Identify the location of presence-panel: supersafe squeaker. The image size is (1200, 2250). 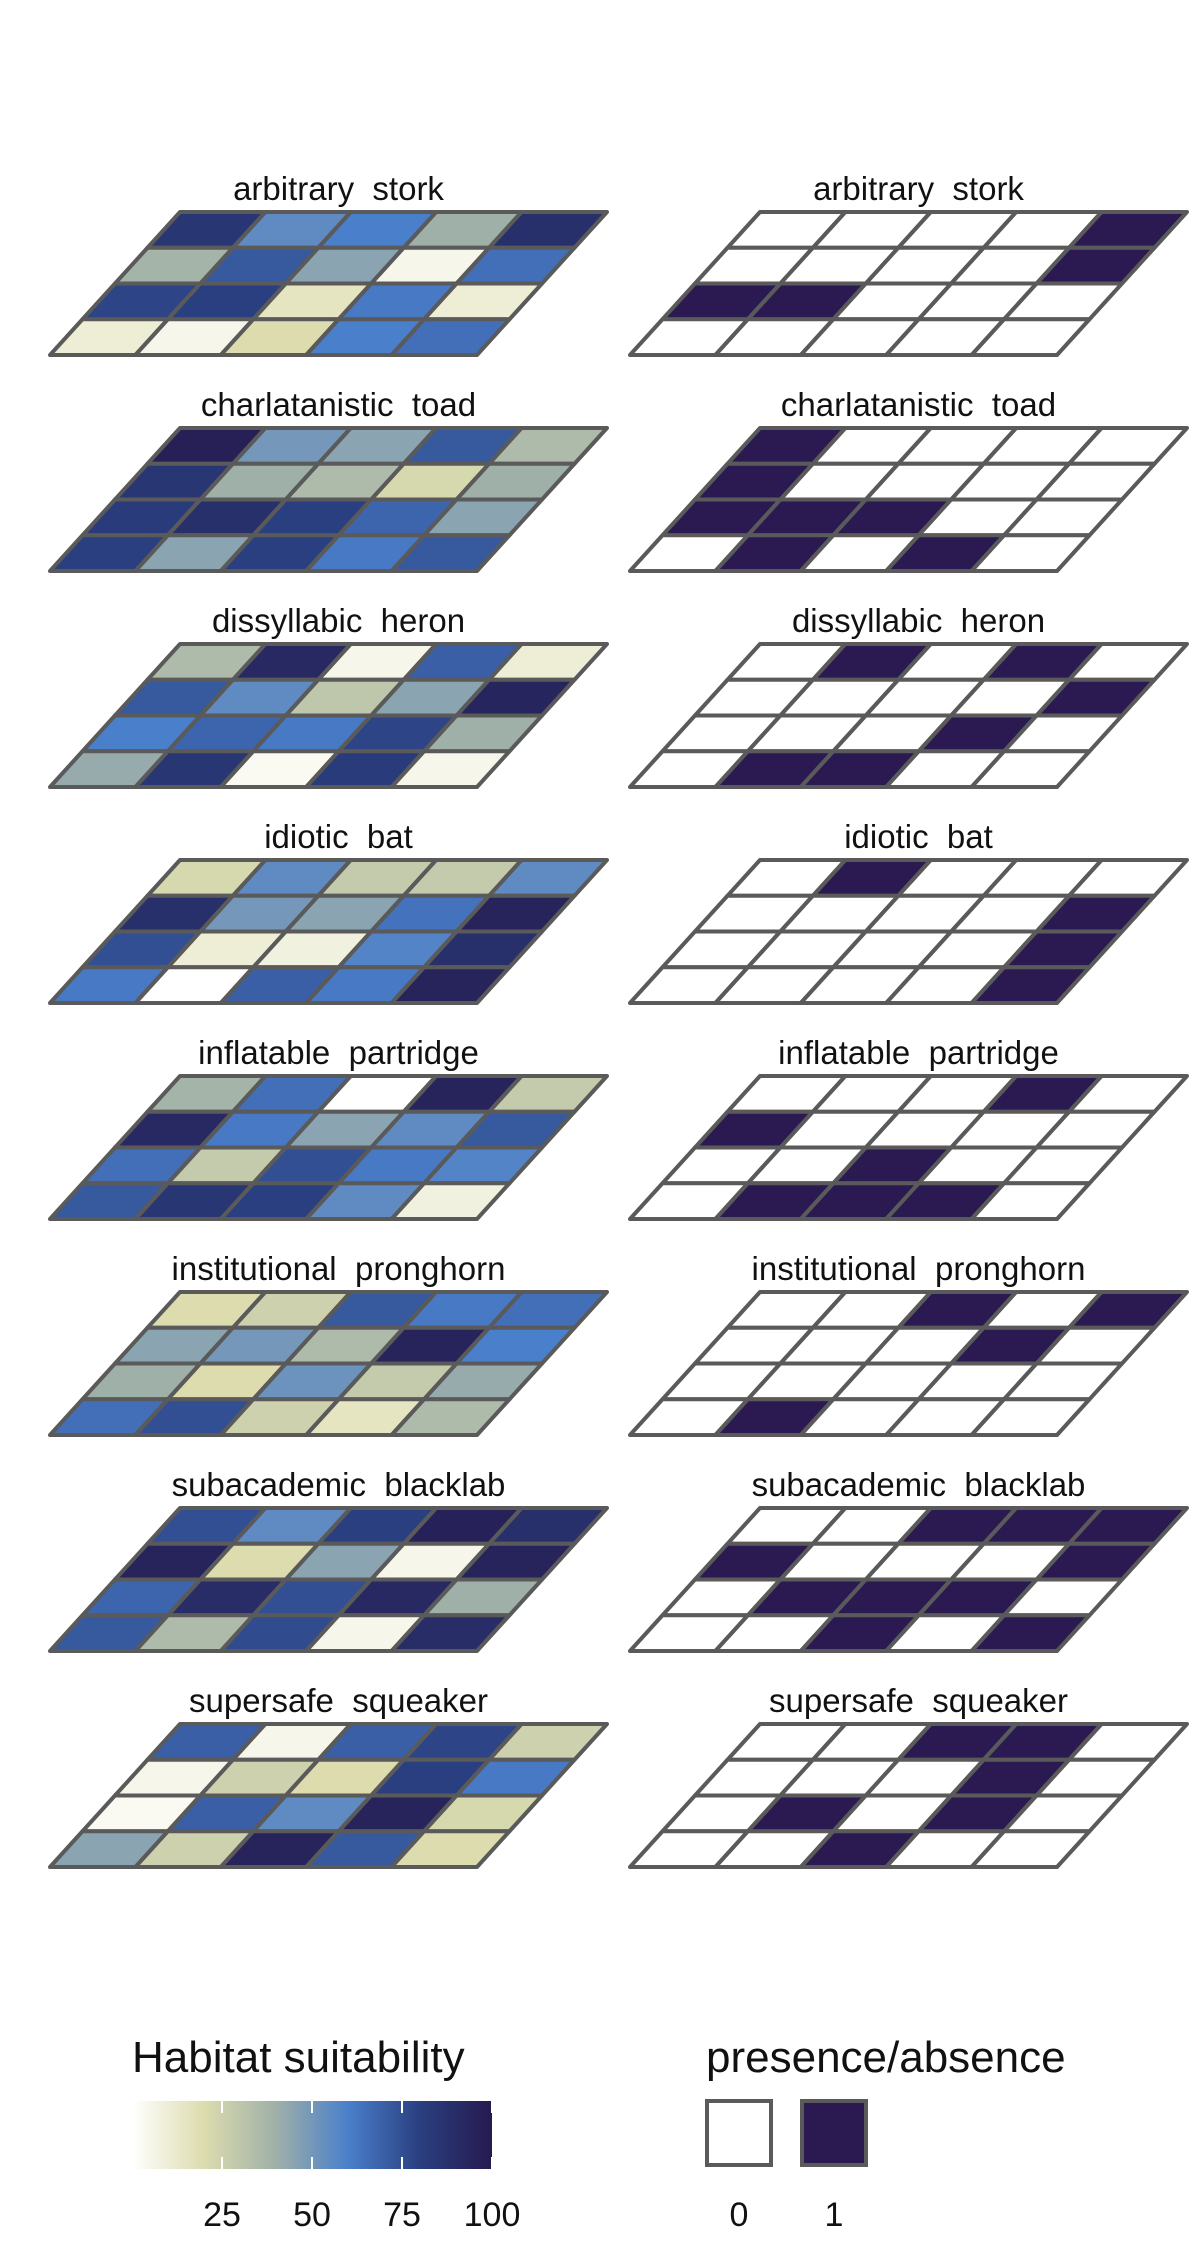
(908, 1775).